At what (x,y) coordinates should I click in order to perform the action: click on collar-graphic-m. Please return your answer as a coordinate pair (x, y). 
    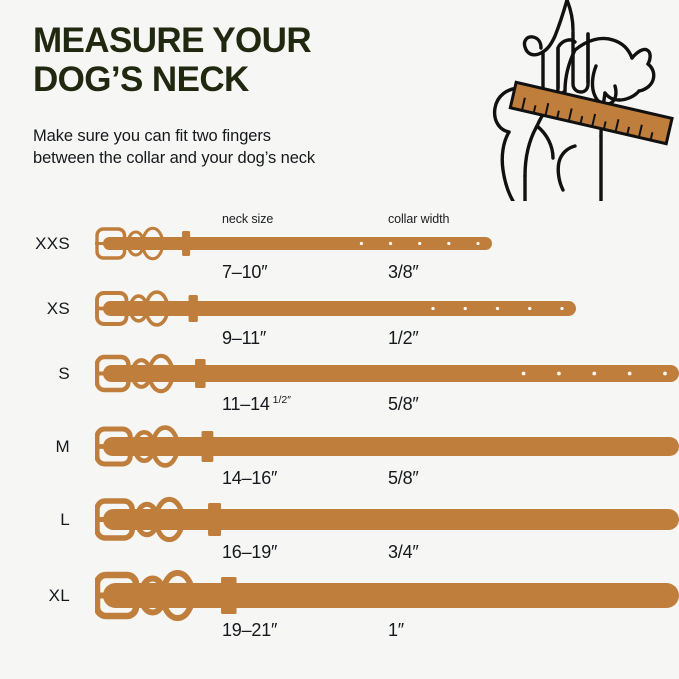
    Looking at the image, I should click on (385, 446).